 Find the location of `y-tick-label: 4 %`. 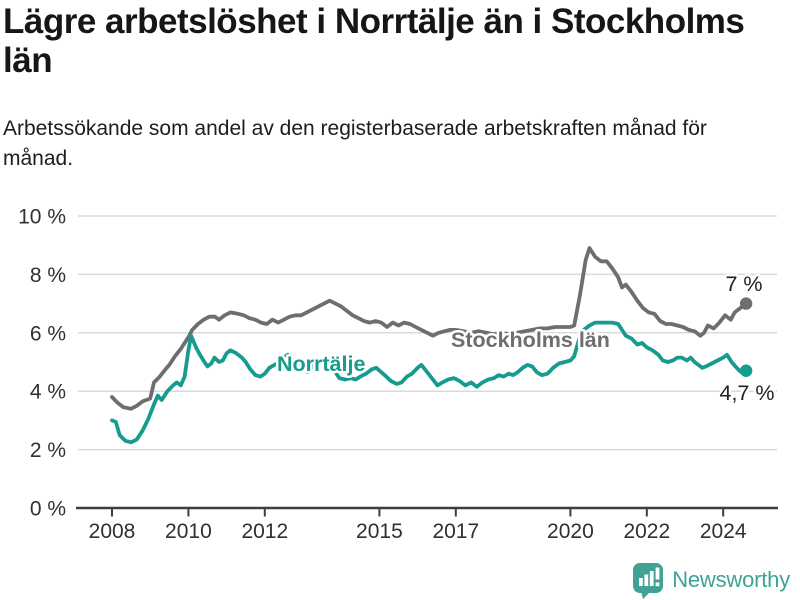

y-tick-label: 4 % is located at coordinates (48, 392).